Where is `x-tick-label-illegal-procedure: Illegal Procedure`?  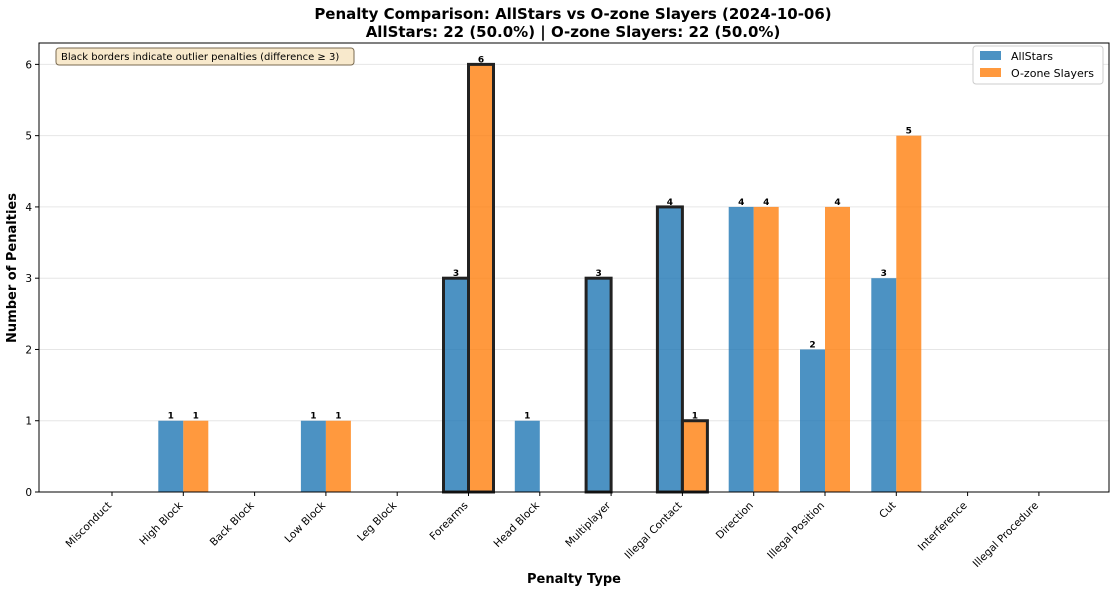 x-tick-label-illegal-procedure: Illegal Procedure is located at coordinates (1006, 535).